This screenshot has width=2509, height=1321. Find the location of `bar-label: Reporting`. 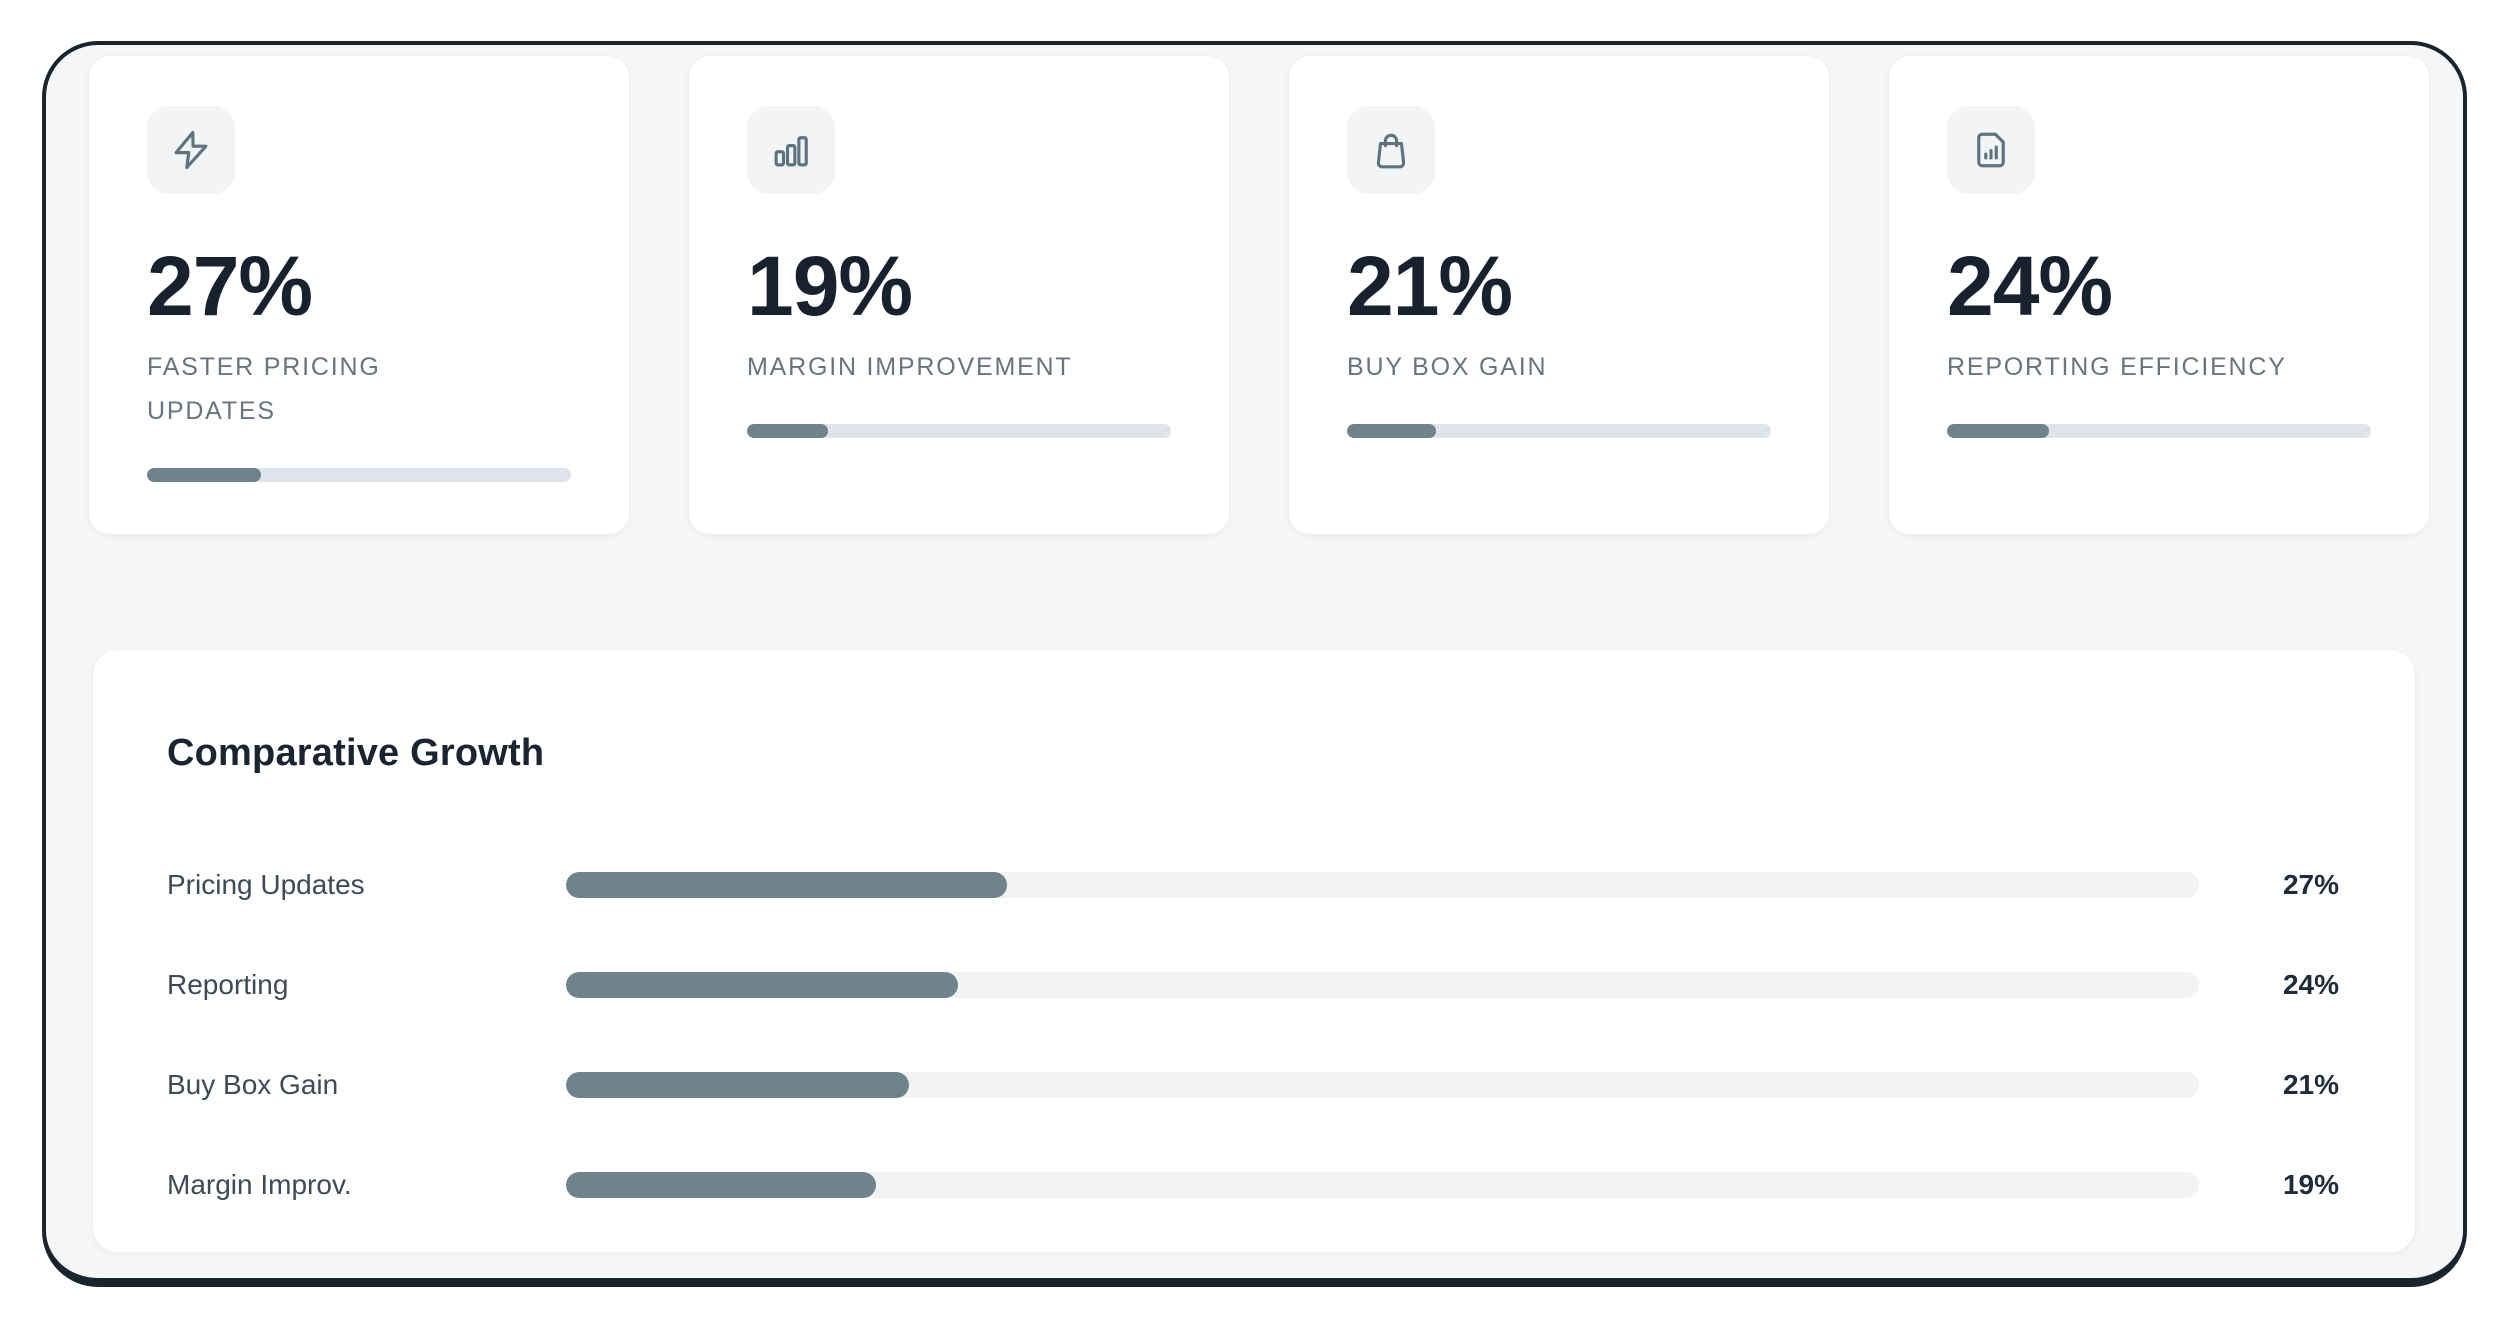

bar-label: Reporting is located at coordinates (228, 984).